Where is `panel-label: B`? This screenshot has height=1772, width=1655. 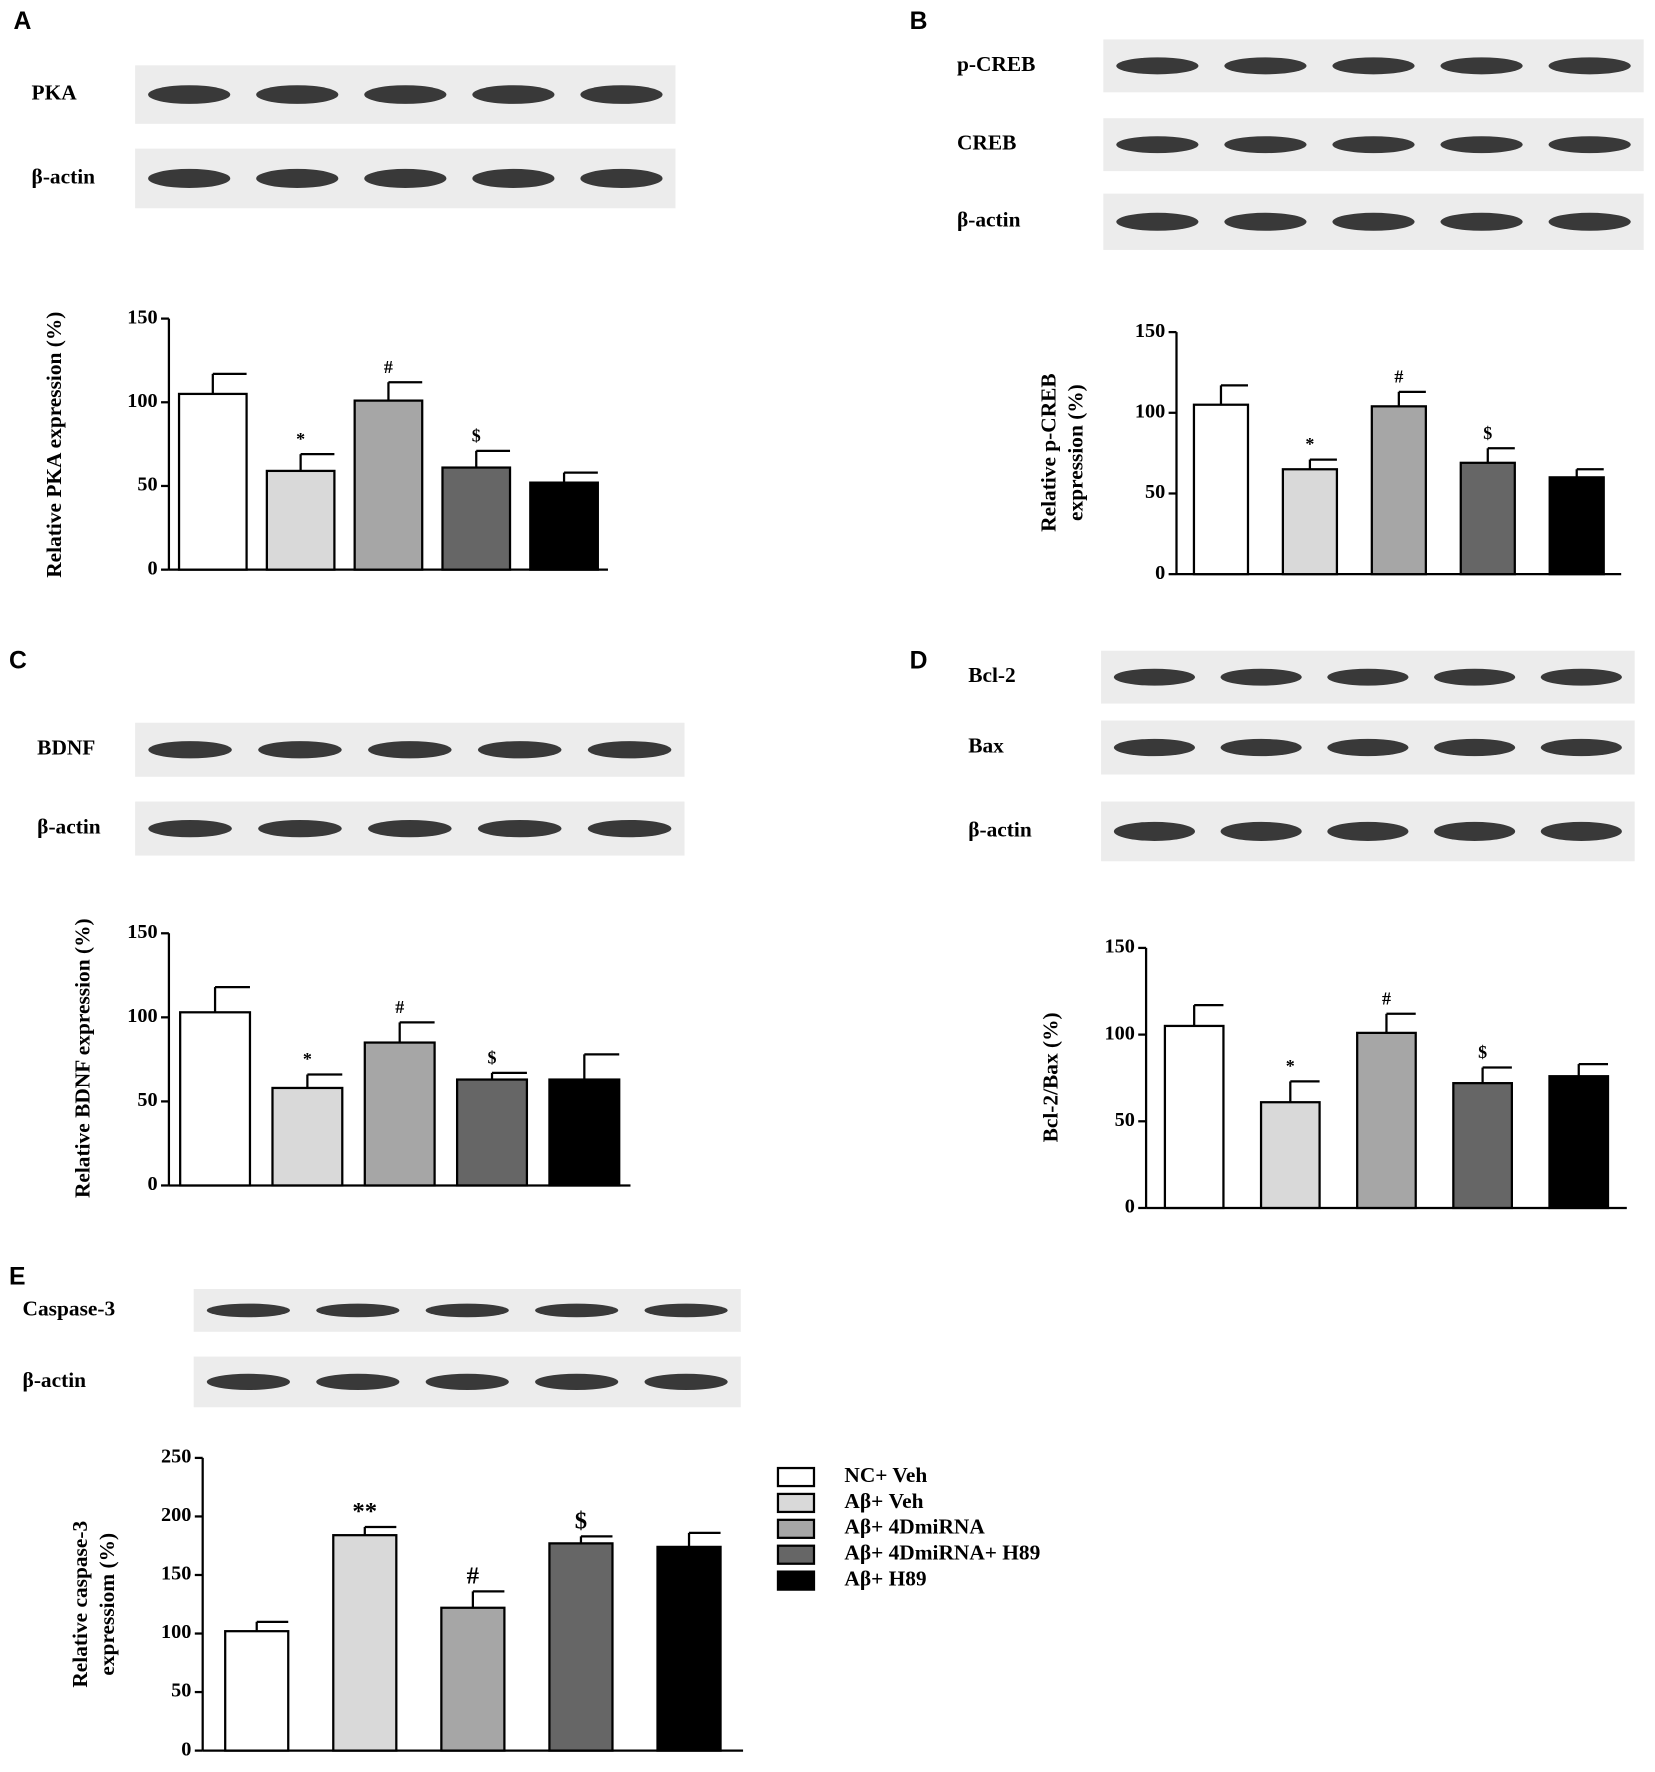
panel-label: B is located at coordinates (919, 21).